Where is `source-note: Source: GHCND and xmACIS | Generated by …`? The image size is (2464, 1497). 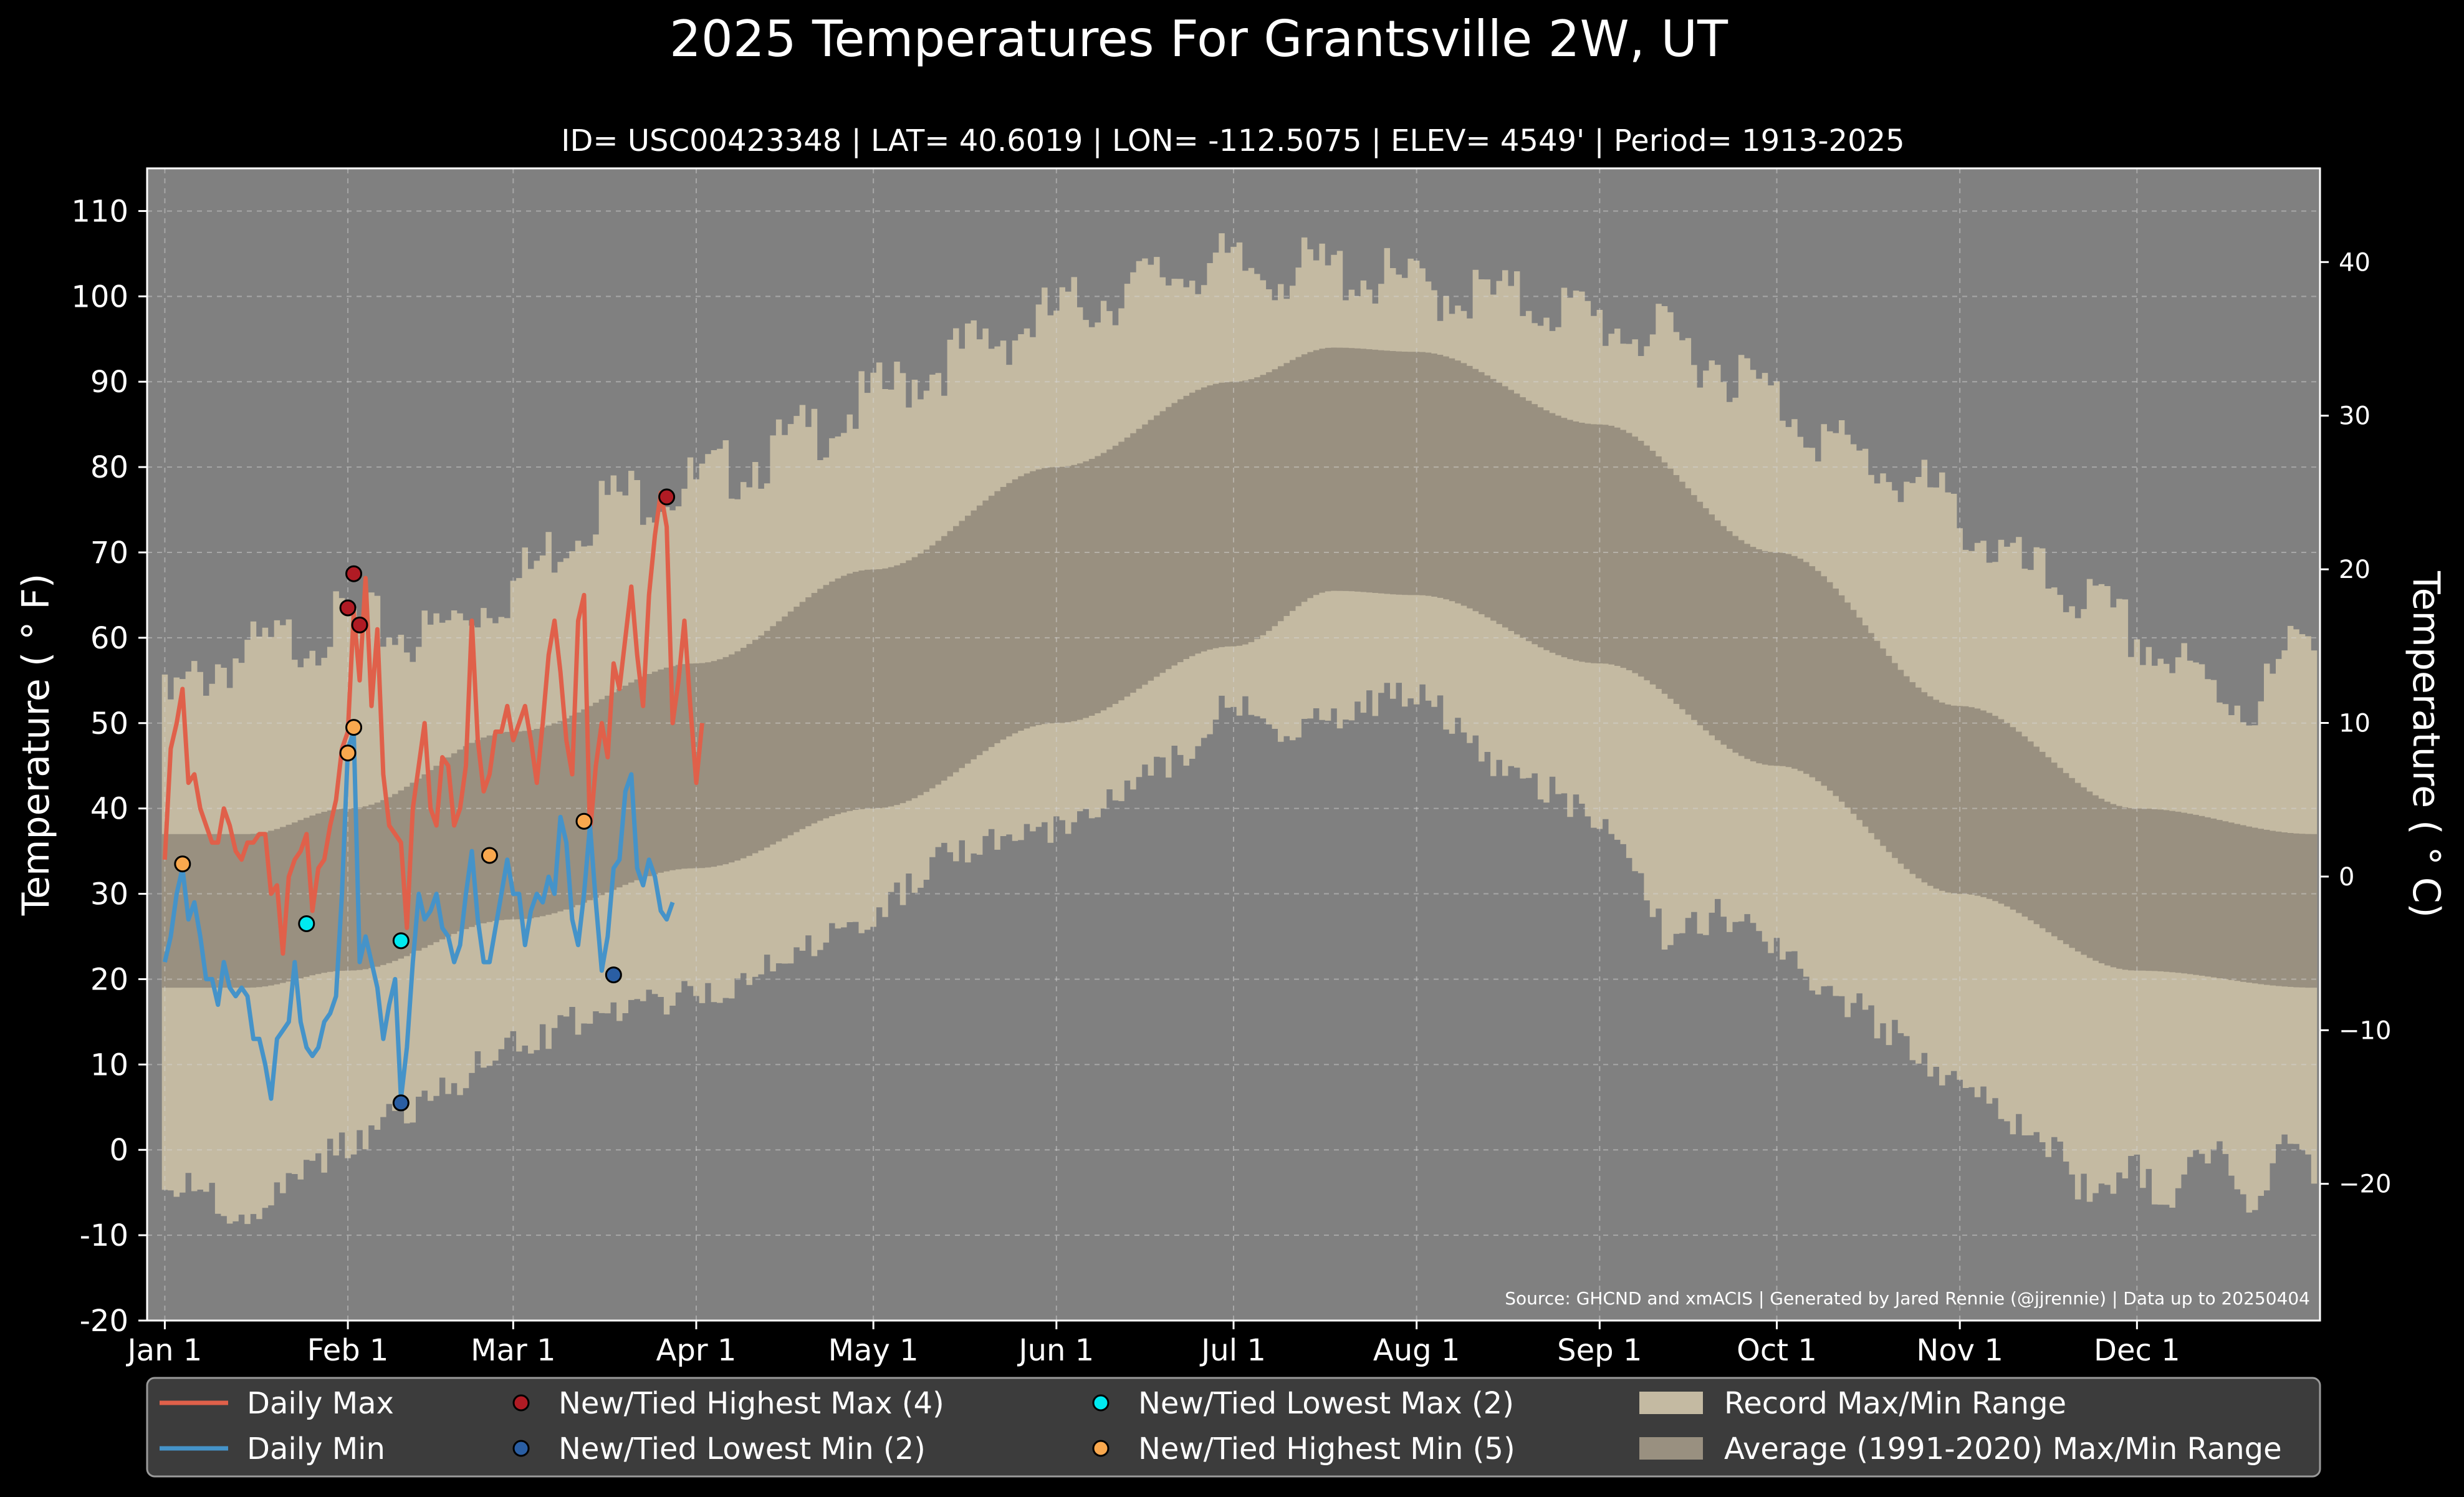
source-note: Source: GHCND and xmACIS | Generated by … is located at coordinates (1908, 1298).